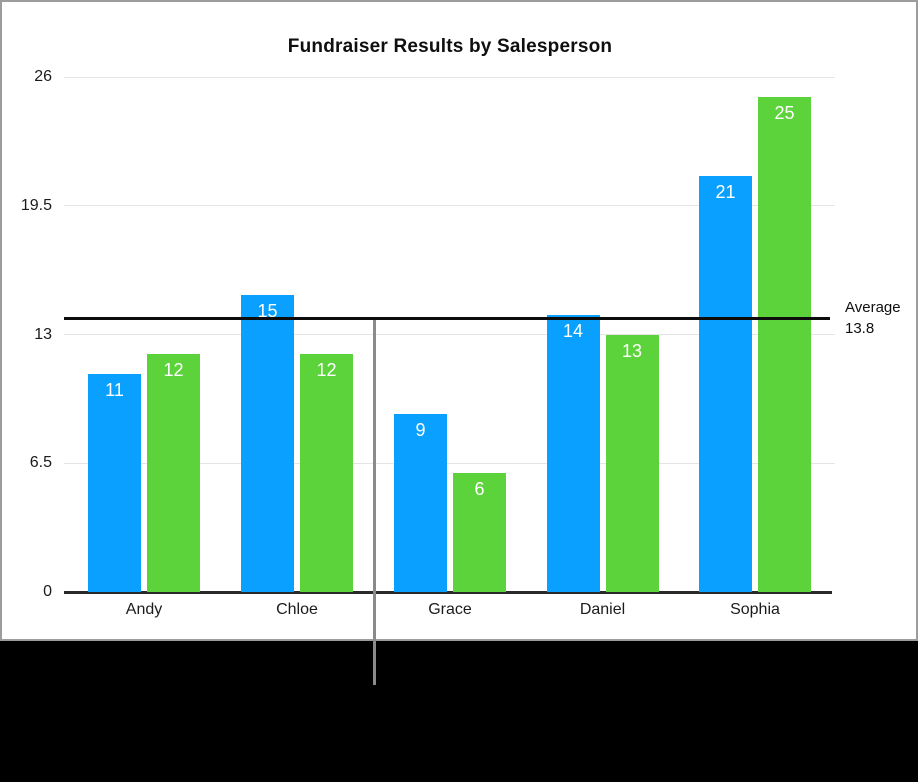  I want to click on average-reference-line, so click(447, 319).